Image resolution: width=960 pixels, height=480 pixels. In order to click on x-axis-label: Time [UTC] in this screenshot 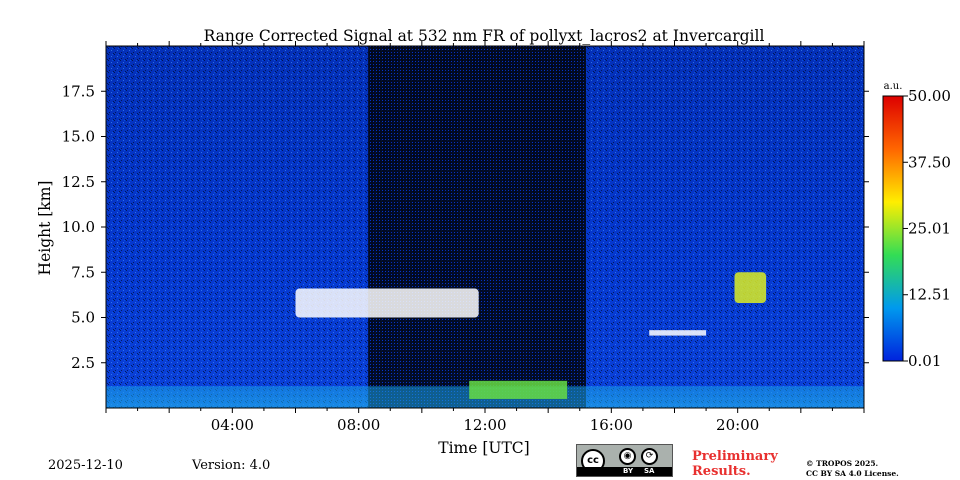, I will do `click(483, 448)`.